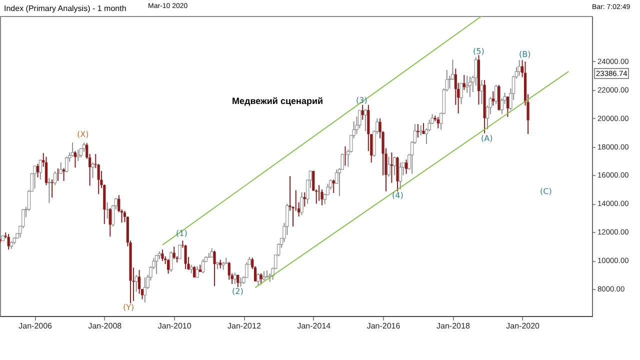 This screenshot has height=360, width=640. Describe the element at coordinates (487, 138) in the screenshot. I see `annotation: (A)` at that location.